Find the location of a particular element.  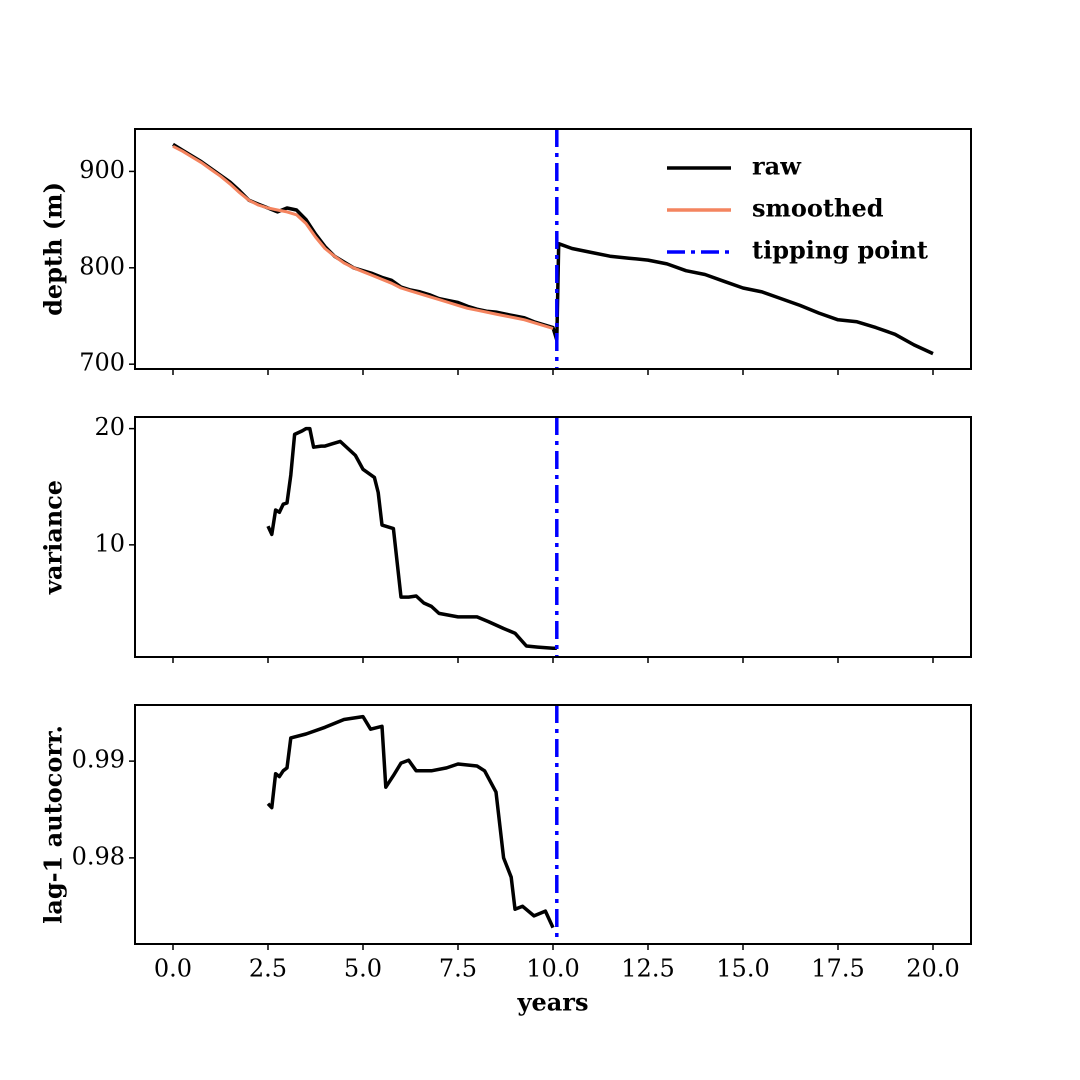

x-tick-label: 17.5 is located at coordinates (837, 969).